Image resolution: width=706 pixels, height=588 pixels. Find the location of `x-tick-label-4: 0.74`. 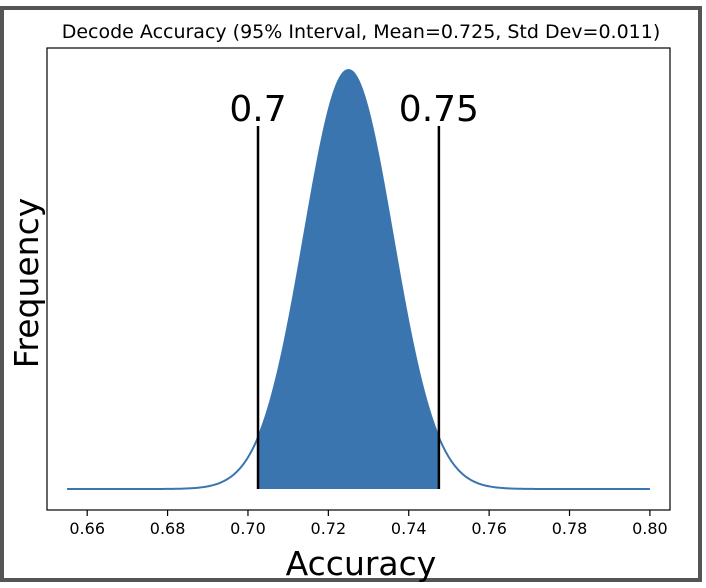

x-tick-label-4: 0.74 is located at coordinates (409, 528).